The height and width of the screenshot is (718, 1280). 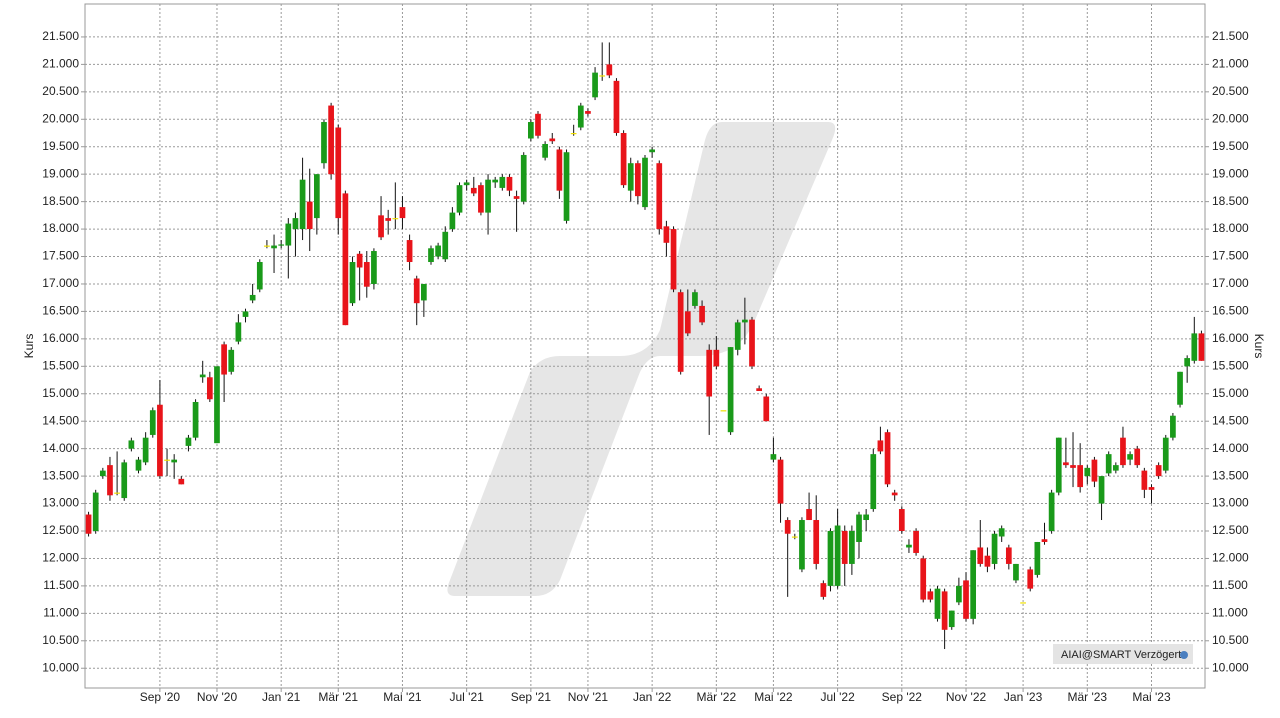 What do you see at coordinates (60, 448) in the screenshot?
I see `y-tick-label: 14.000` at bounding box center [60, 448].